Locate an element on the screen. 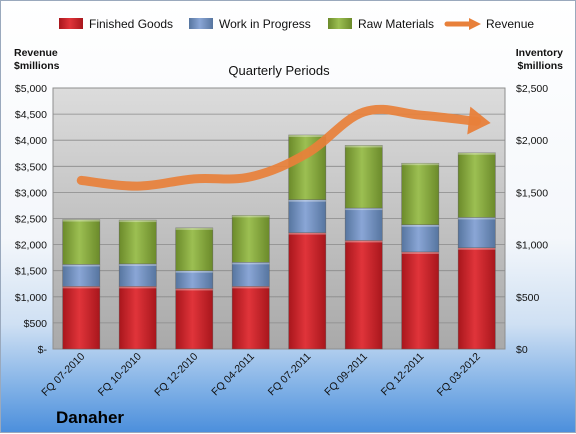 The height and width of the screenshot is (434, 576). bar-cap-finished-goods-fq-12-2011 is located at coordinates (420, 252).